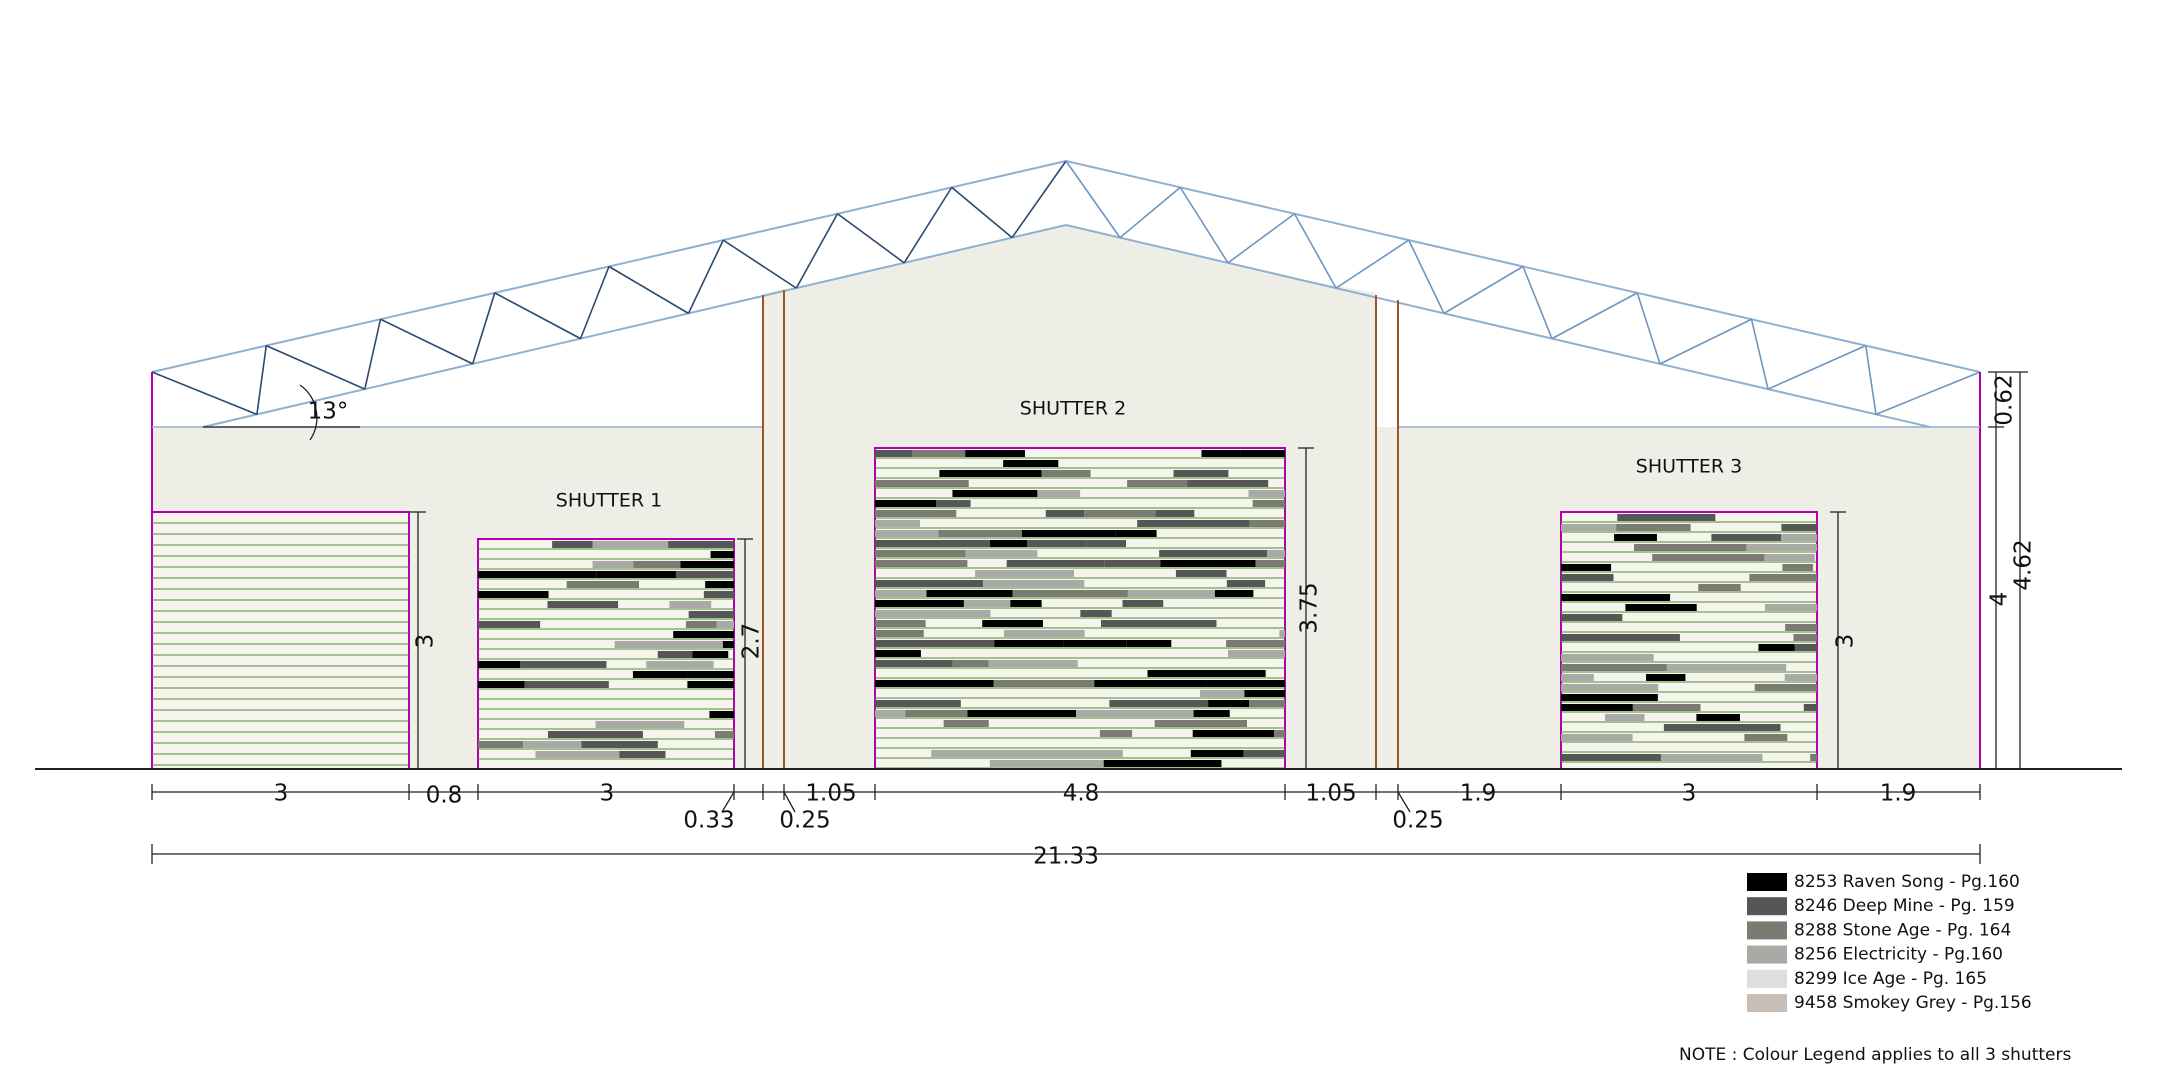 Image resolution: width=2160 pixels, height=1080 pixels. What do you see at coordinates (1907, 882) in the screenshot?
I see `legend-label: 8253 Raven Song - Pg.160` at bounding box center [1907, 882].